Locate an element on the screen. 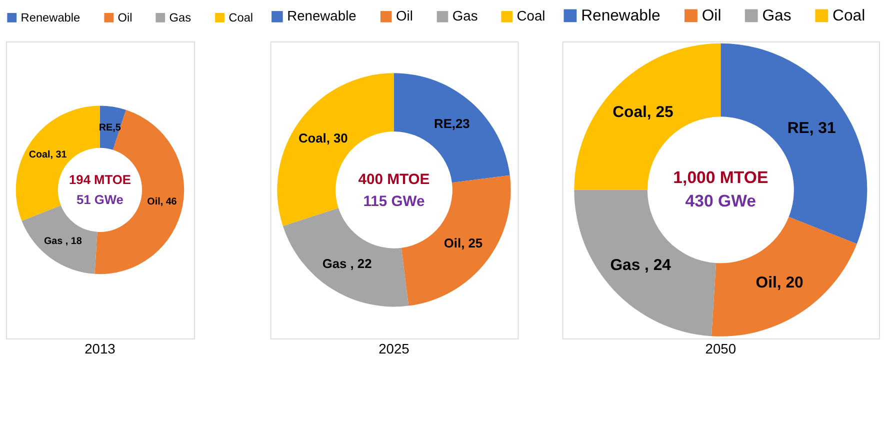 Image resolution: width=885 pixels, height=421 pixels. text: 2013 is located at coordinates (100, 348).